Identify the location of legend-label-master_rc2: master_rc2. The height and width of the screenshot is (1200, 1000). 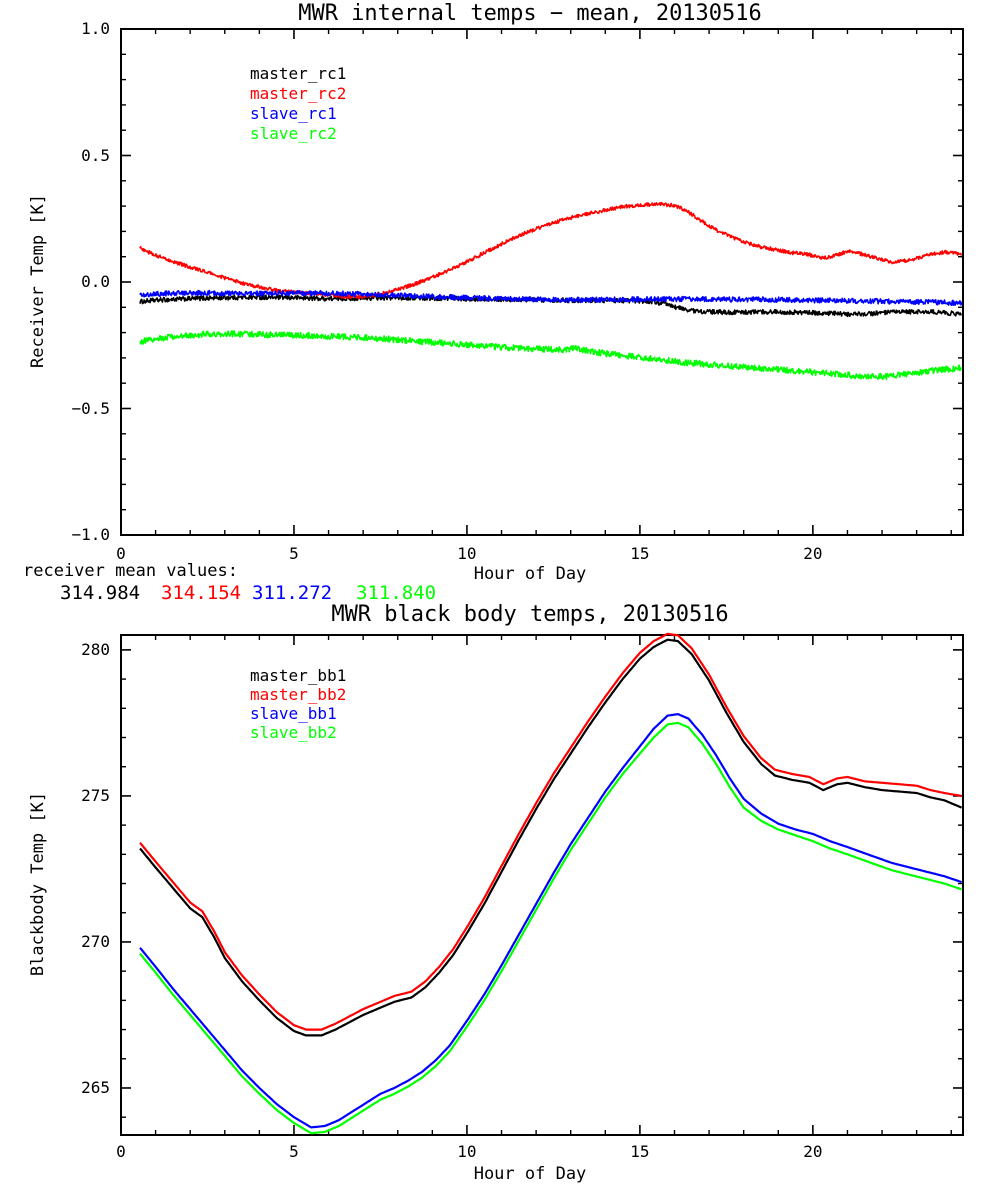
(298, 93).